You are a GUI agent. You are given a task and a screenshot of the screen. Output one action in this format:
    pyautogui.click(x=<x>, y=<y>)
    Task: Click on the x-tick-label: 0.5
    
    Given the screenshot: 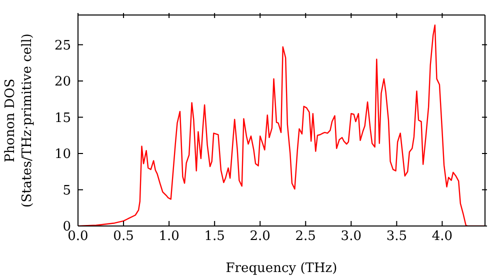 What is the action you would take?
    pyautogui.click(x=123, y=236)
    